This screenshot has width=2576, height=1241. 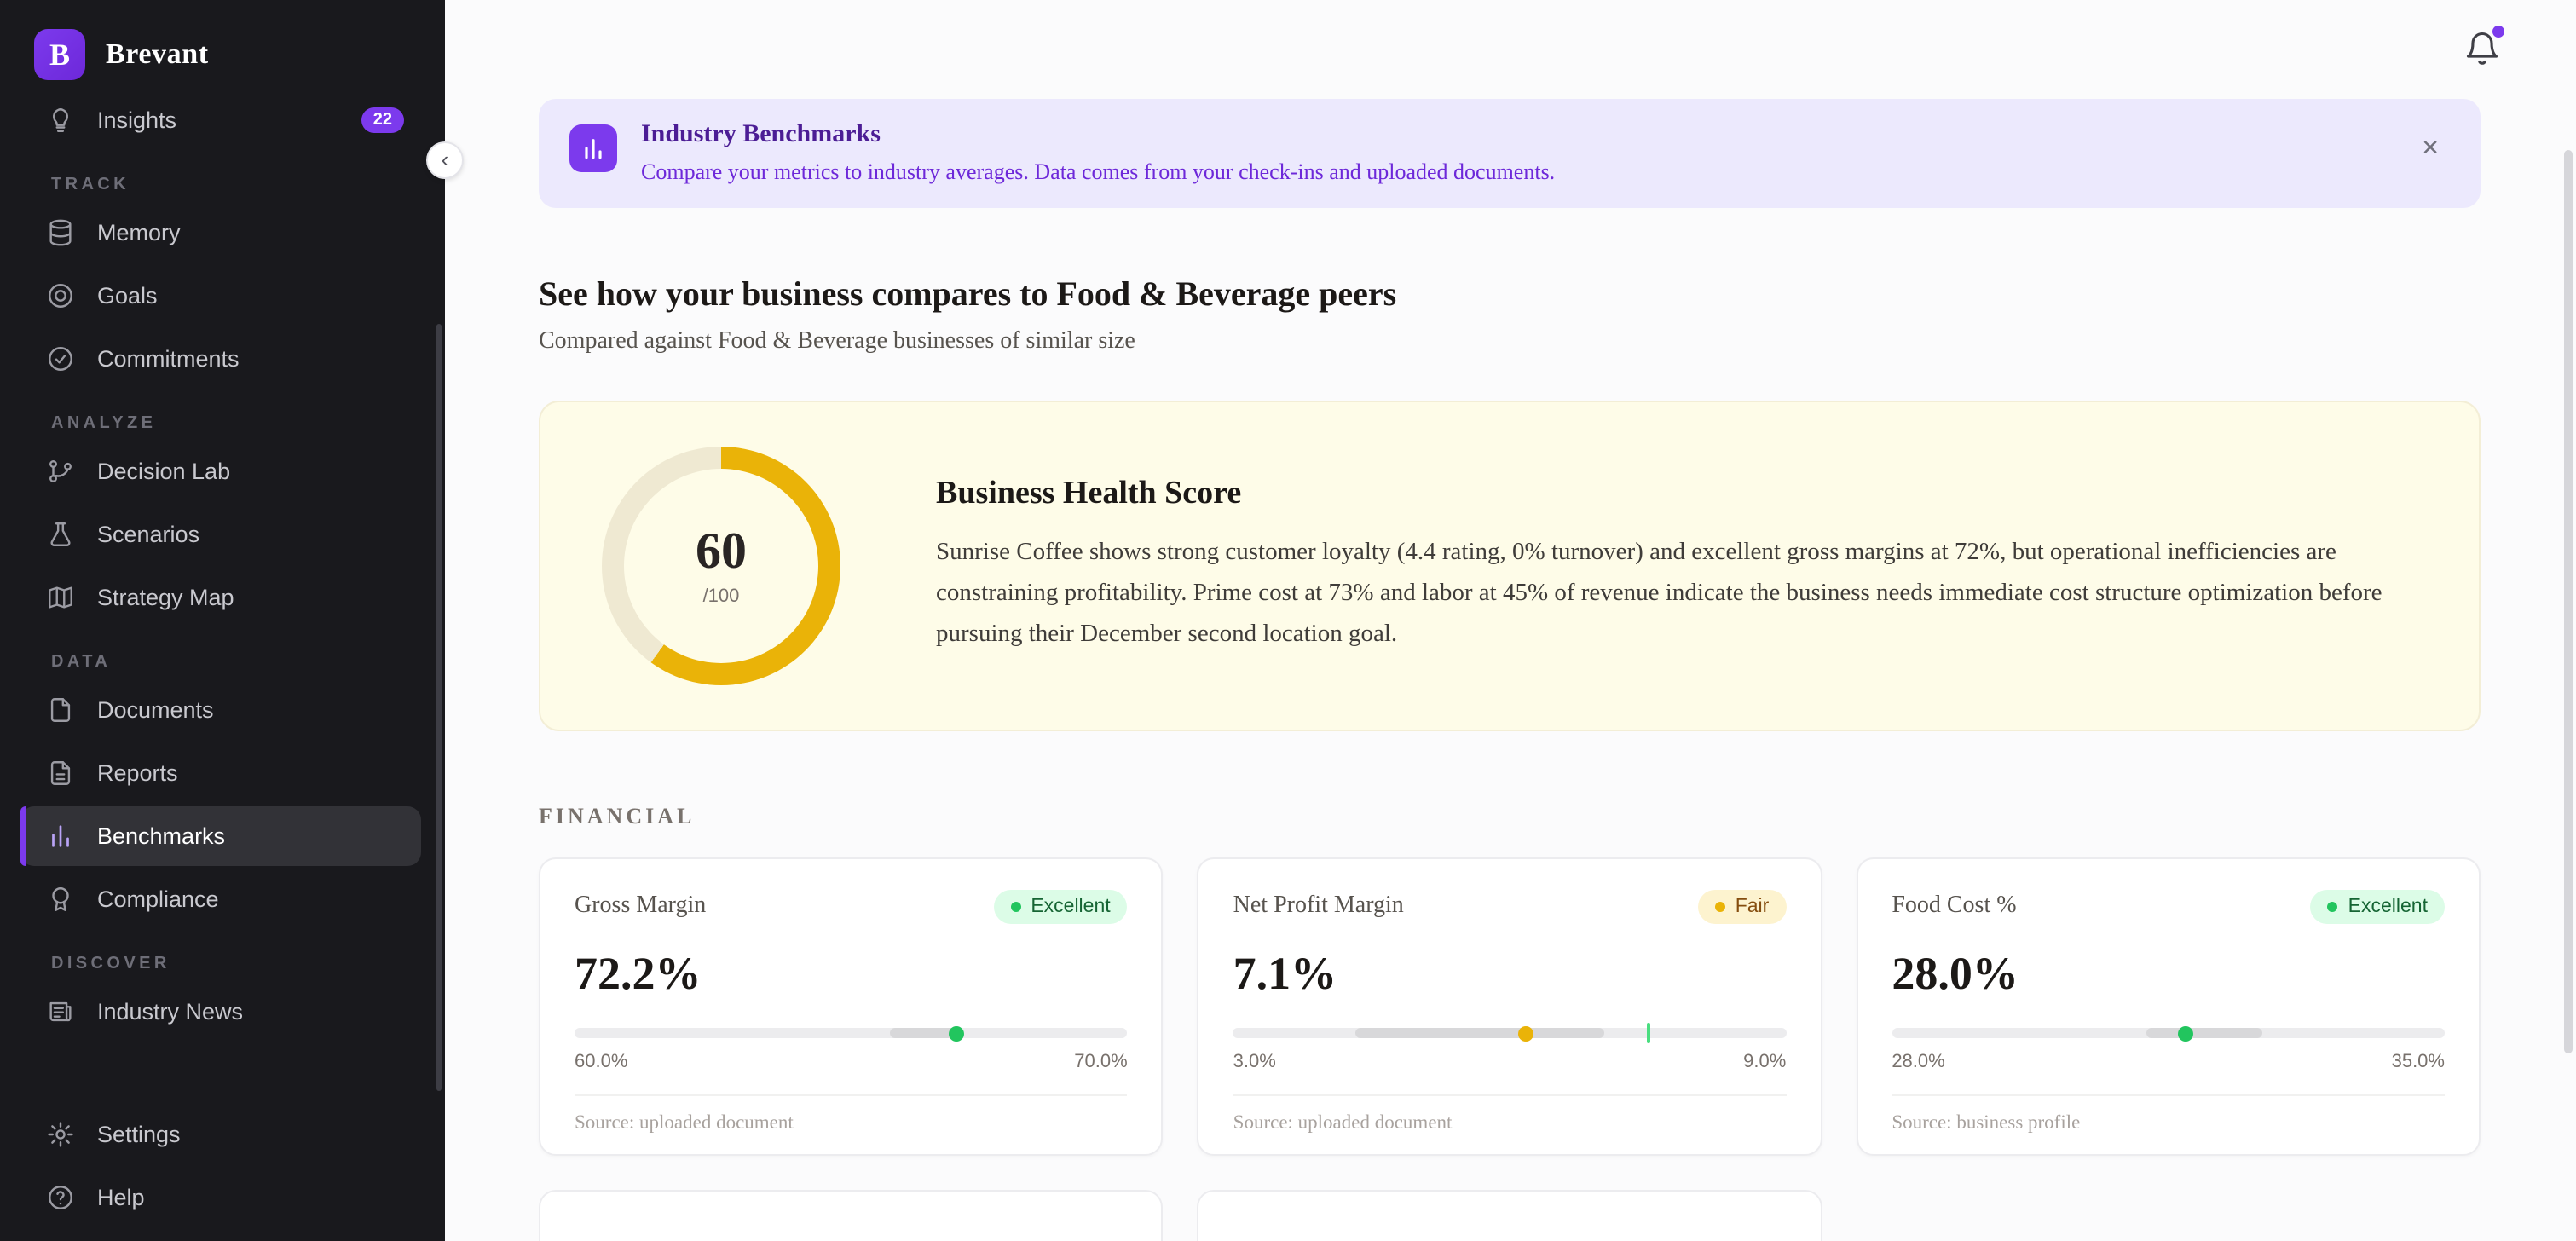 I want to click on health-score-denominator: /100, so click(x=721, y=596).